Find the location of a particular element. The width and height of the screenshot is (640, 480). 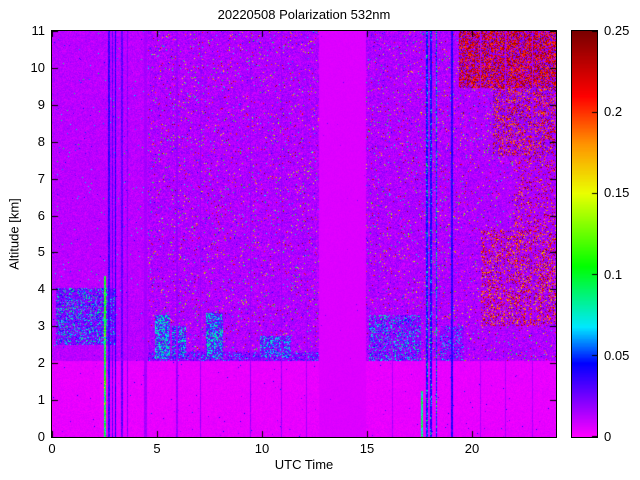

x-tick-label: 10 is located at coordinates (262, 448).